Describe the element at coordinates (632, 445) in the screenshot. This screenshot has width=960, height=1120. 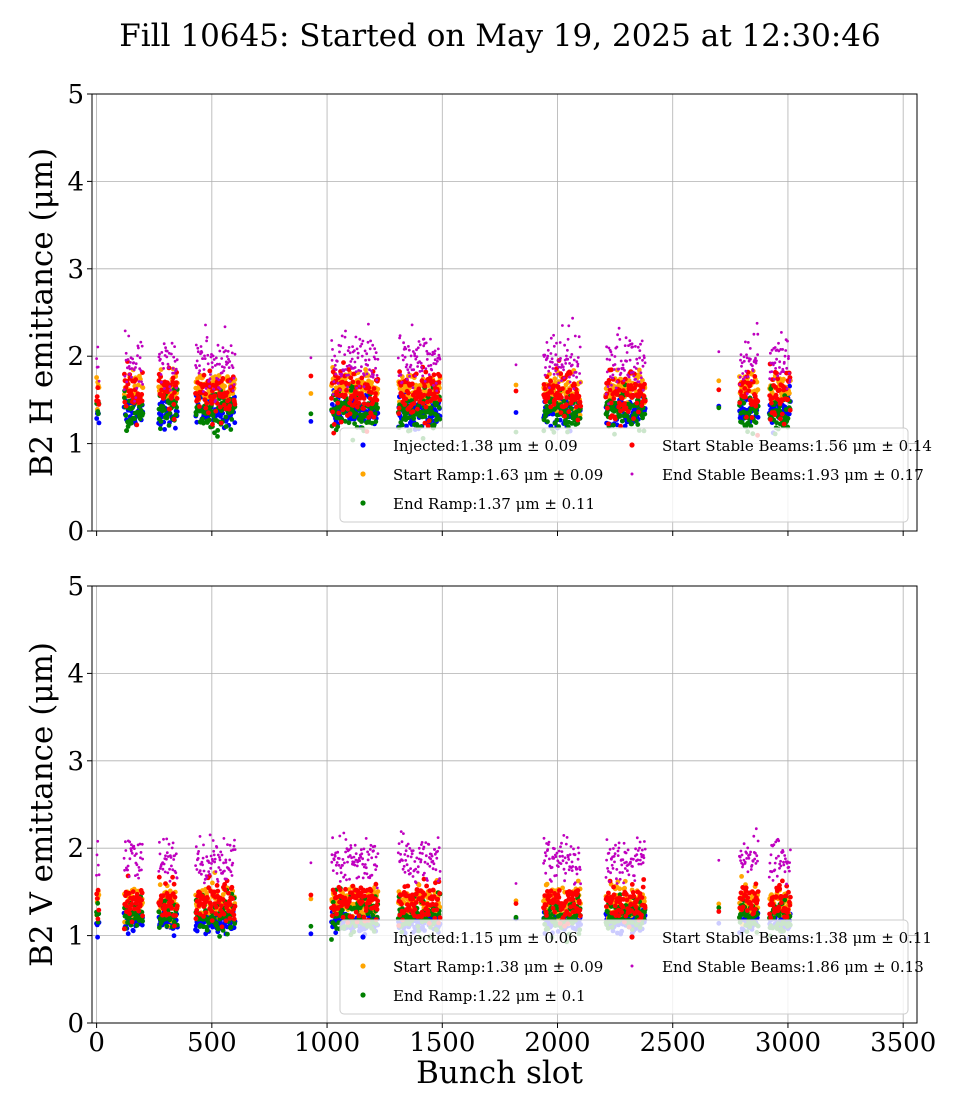
I see `legend-marker` at that location.